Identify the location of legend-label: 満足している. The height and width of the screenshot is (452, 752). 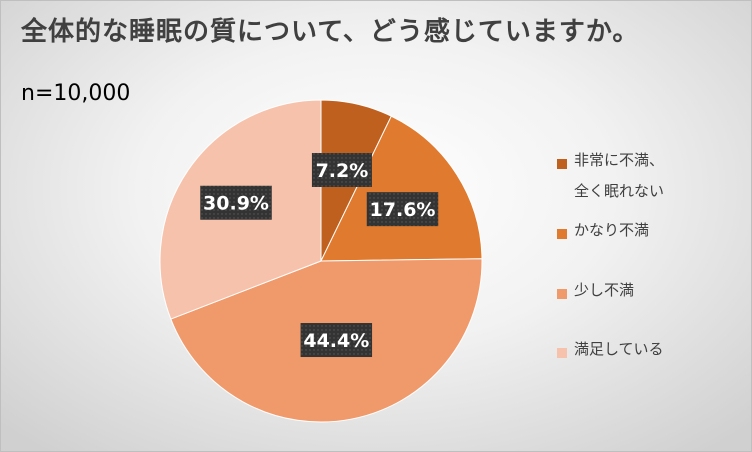
(619, 349).